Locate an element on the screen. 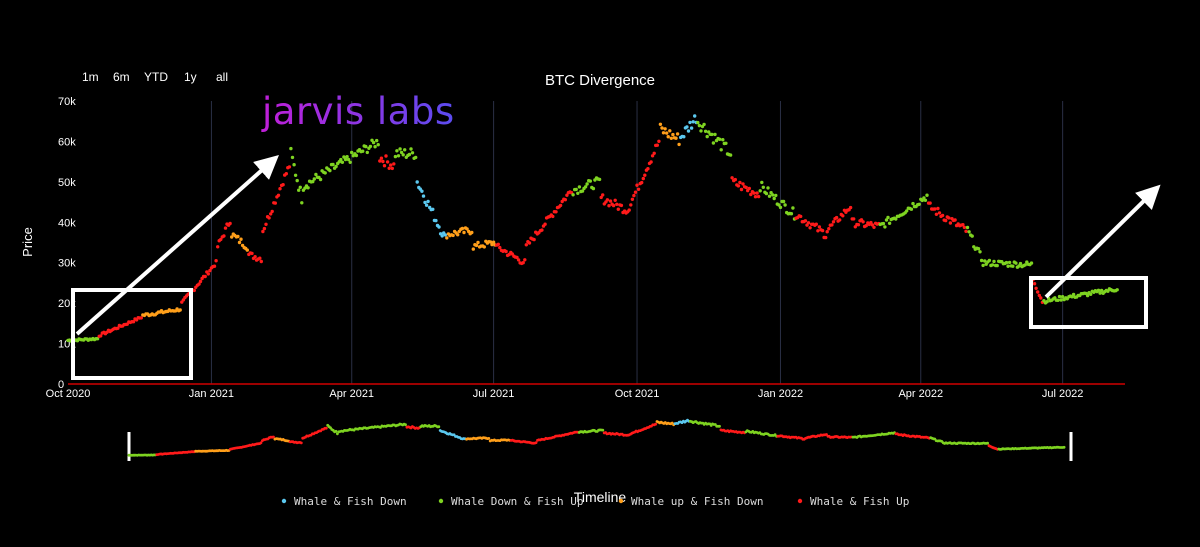 The image size is (1200, 547). range-button-all: all is located at coordinates (222, 77).